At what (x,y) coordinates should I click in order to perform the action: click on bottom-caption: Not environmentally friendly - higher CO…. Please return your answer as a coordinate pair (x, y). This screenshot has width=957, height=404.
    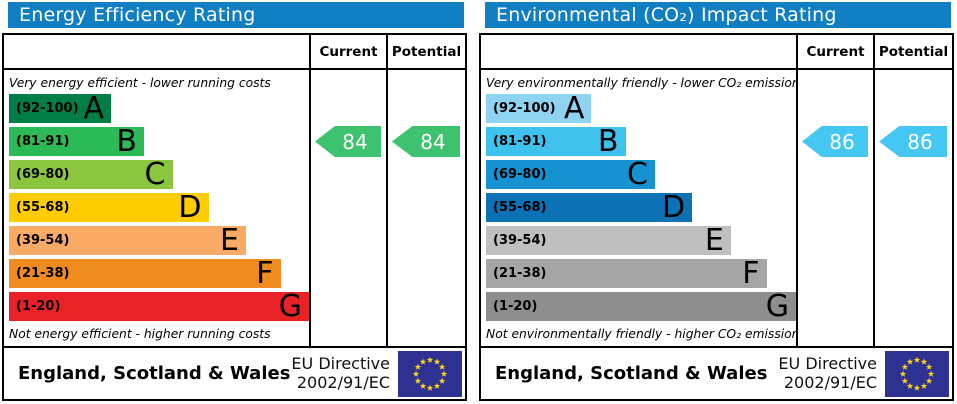
    Looking at the image, I should click on (641, 334).